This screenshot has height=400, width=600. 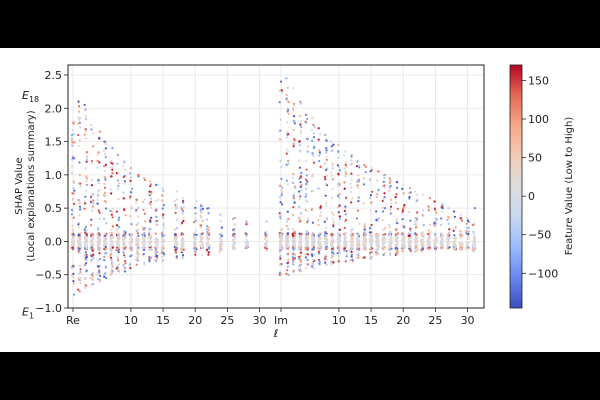 I want to click on y-tick-label: −1.0, so click(x=48, y=308).